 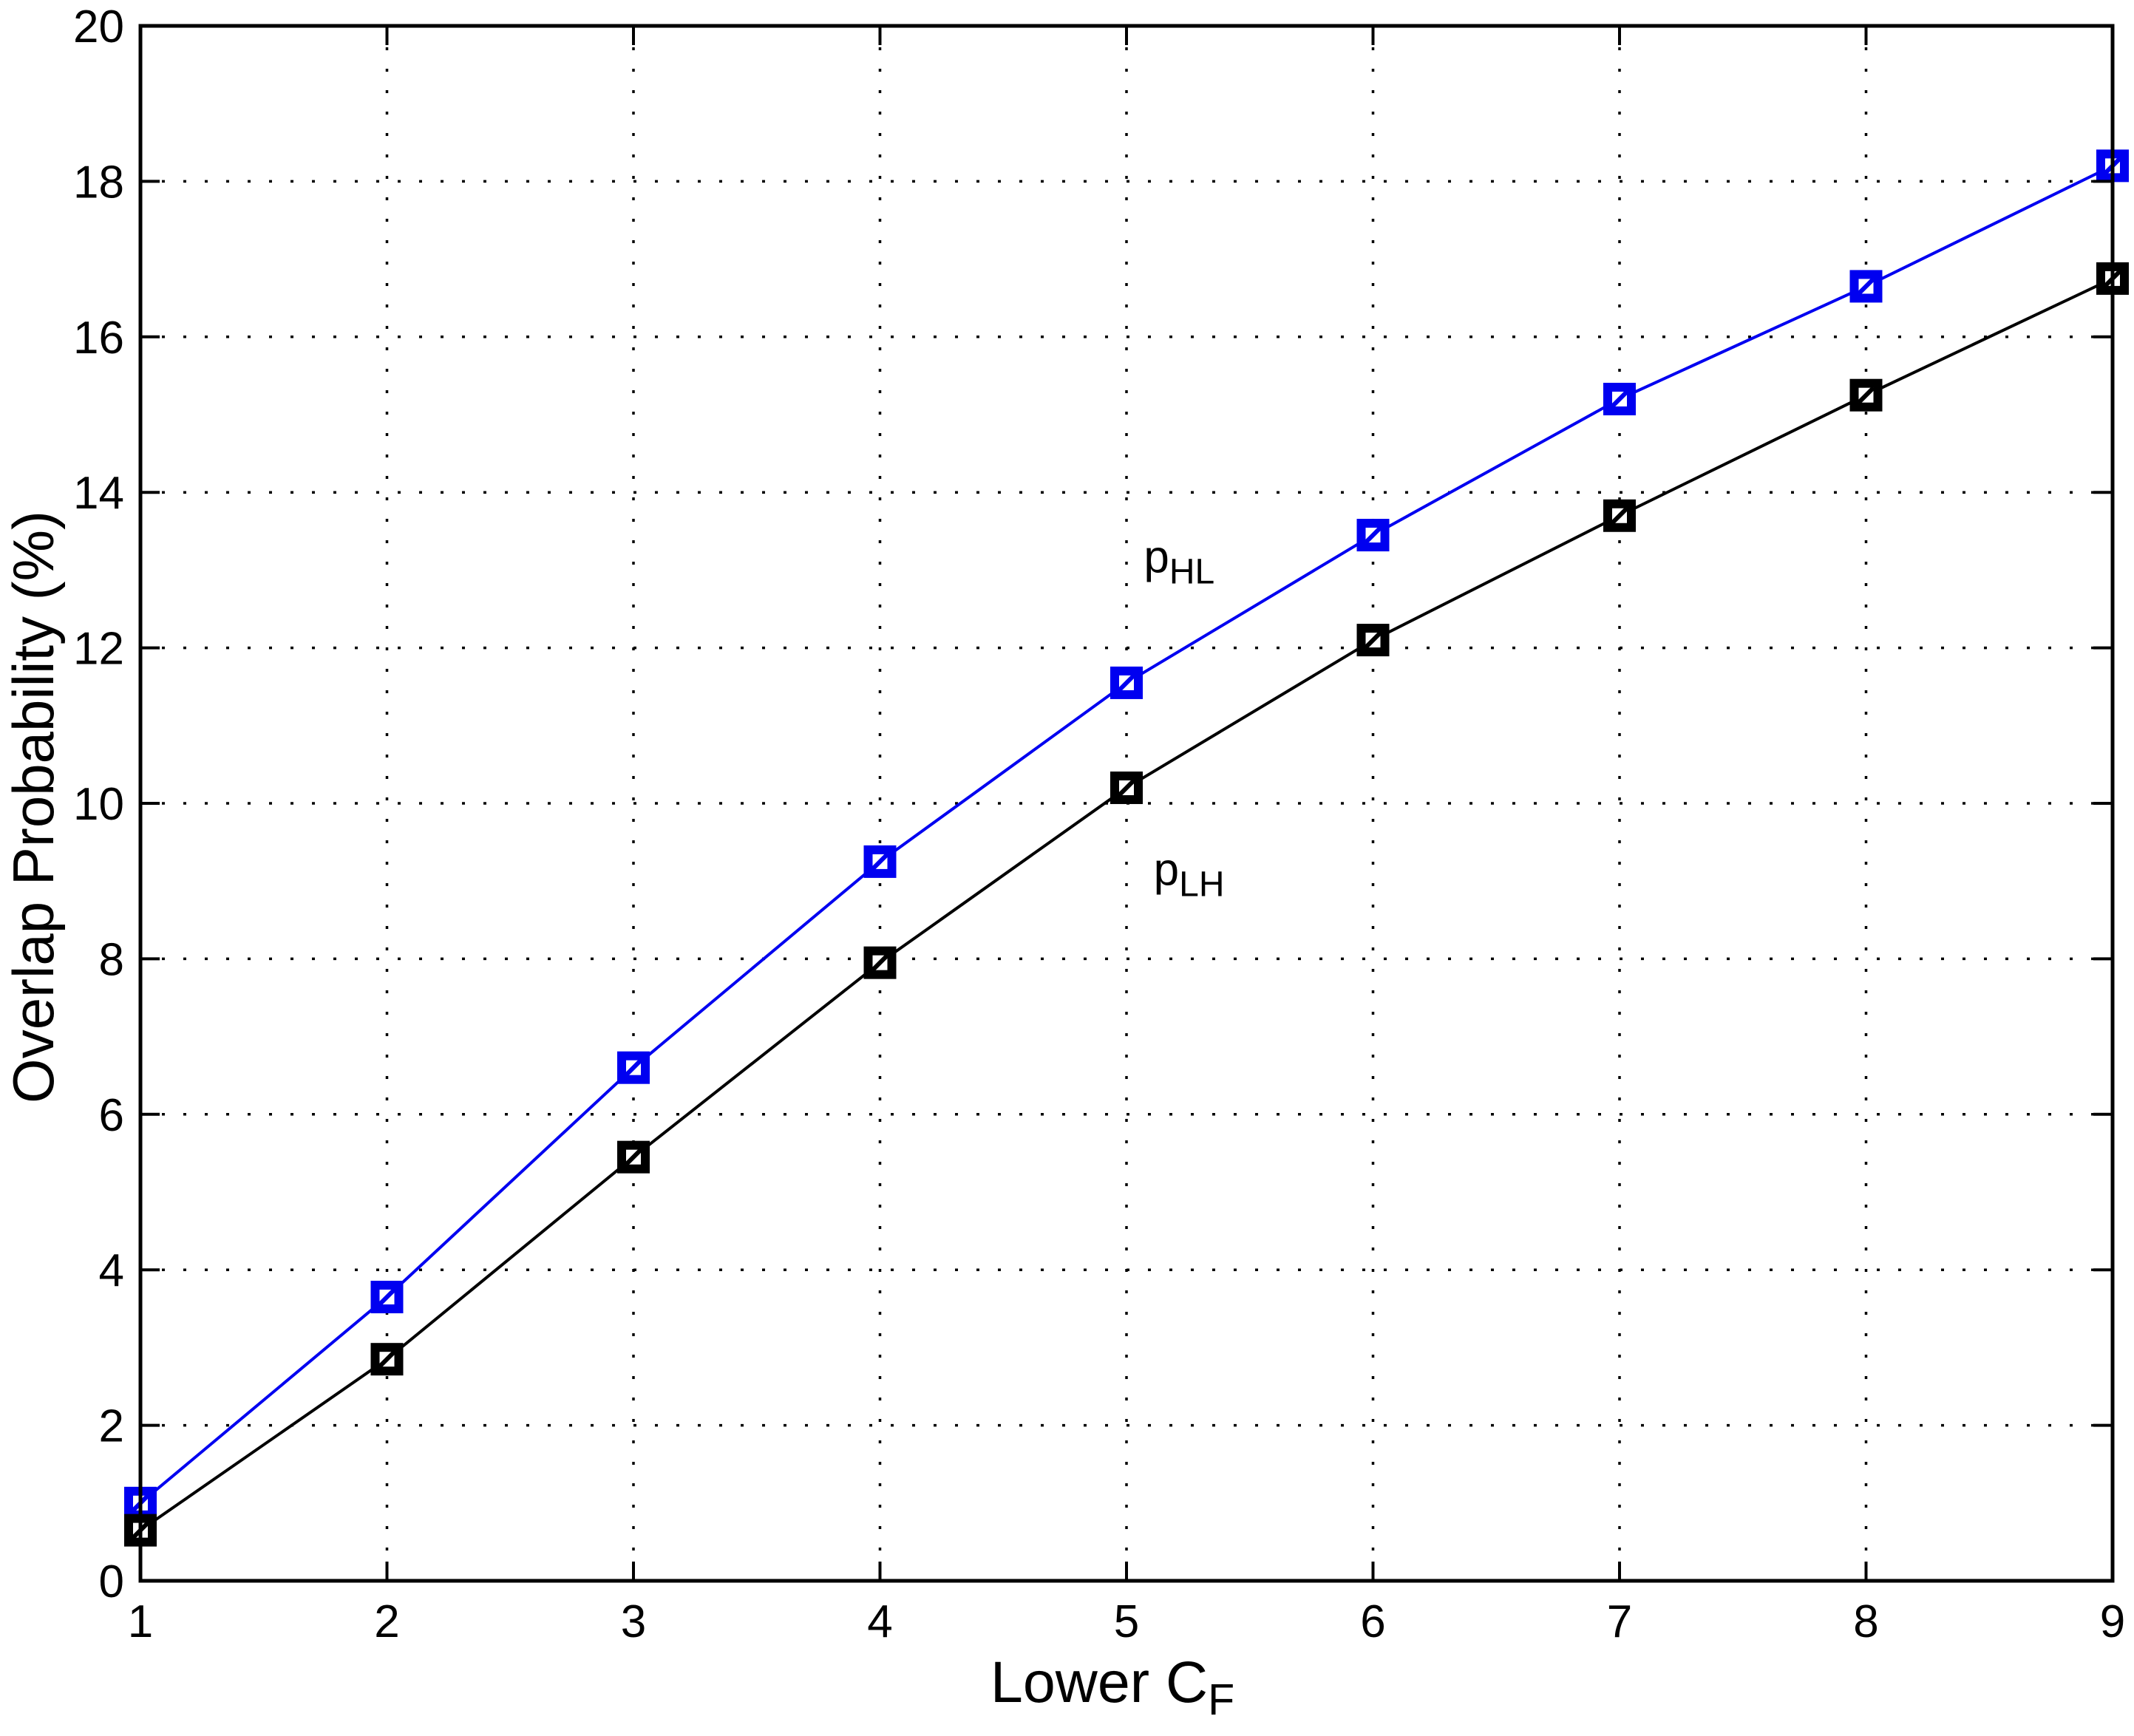 What do you see at coordinates (2112, 1621) in the screenshot?
I see `x-tick-label: 9` at bounding box center [2112, 1621].